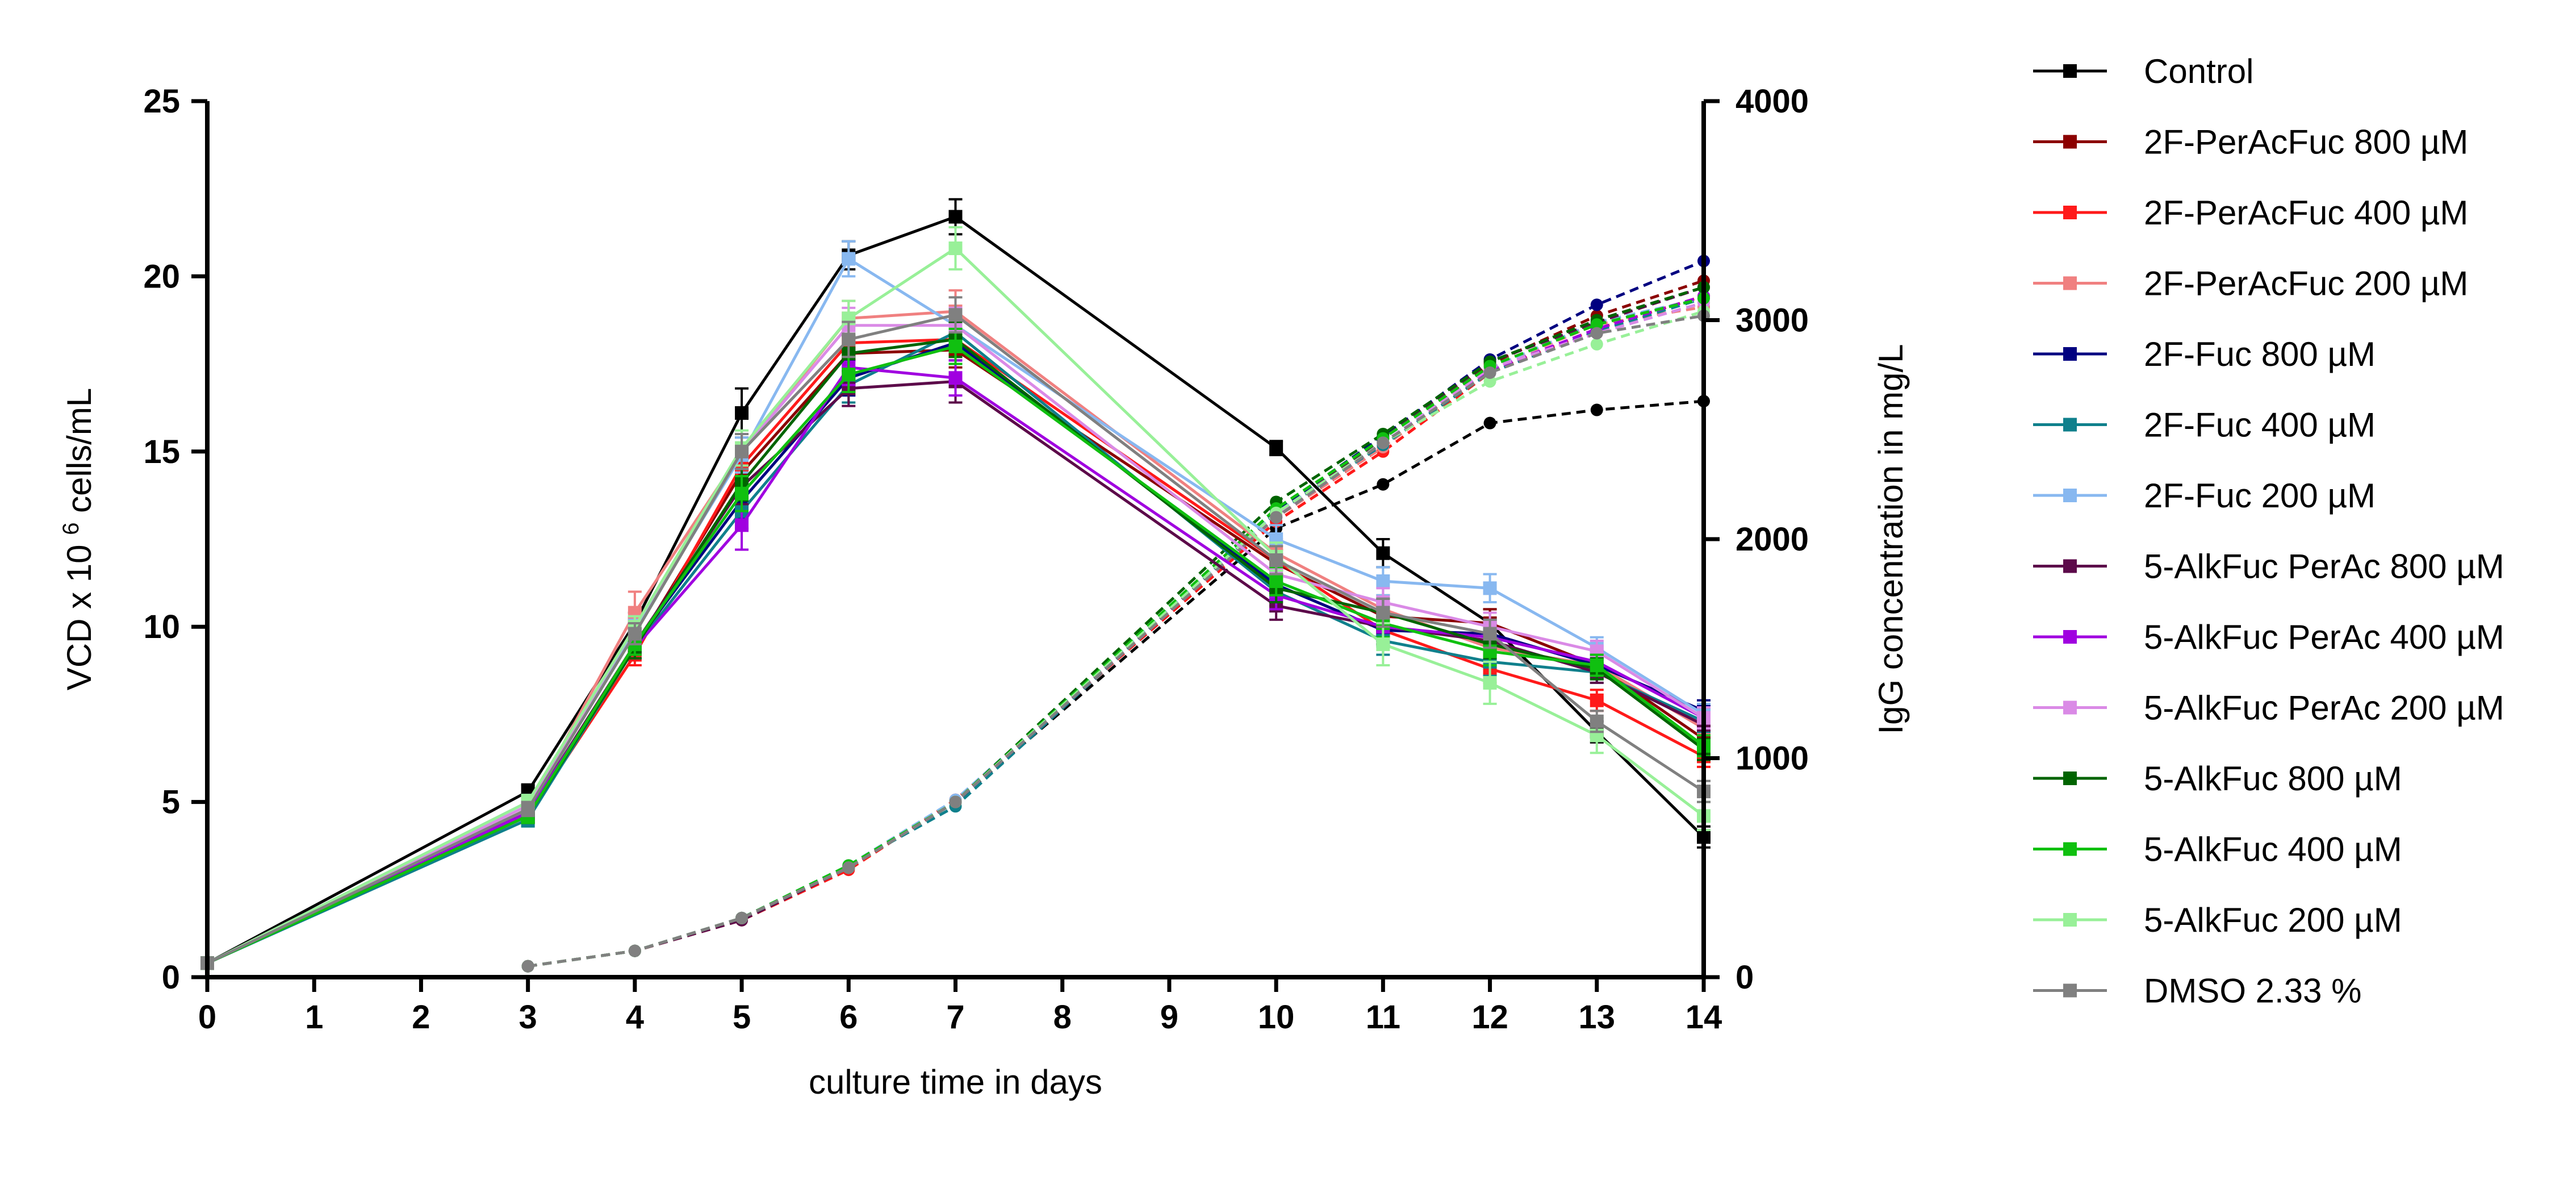 This screenshot has height=1201, width=2576. I want to click on legend-label: 5-AlkFuc 400 µM, so click(2273, 850).